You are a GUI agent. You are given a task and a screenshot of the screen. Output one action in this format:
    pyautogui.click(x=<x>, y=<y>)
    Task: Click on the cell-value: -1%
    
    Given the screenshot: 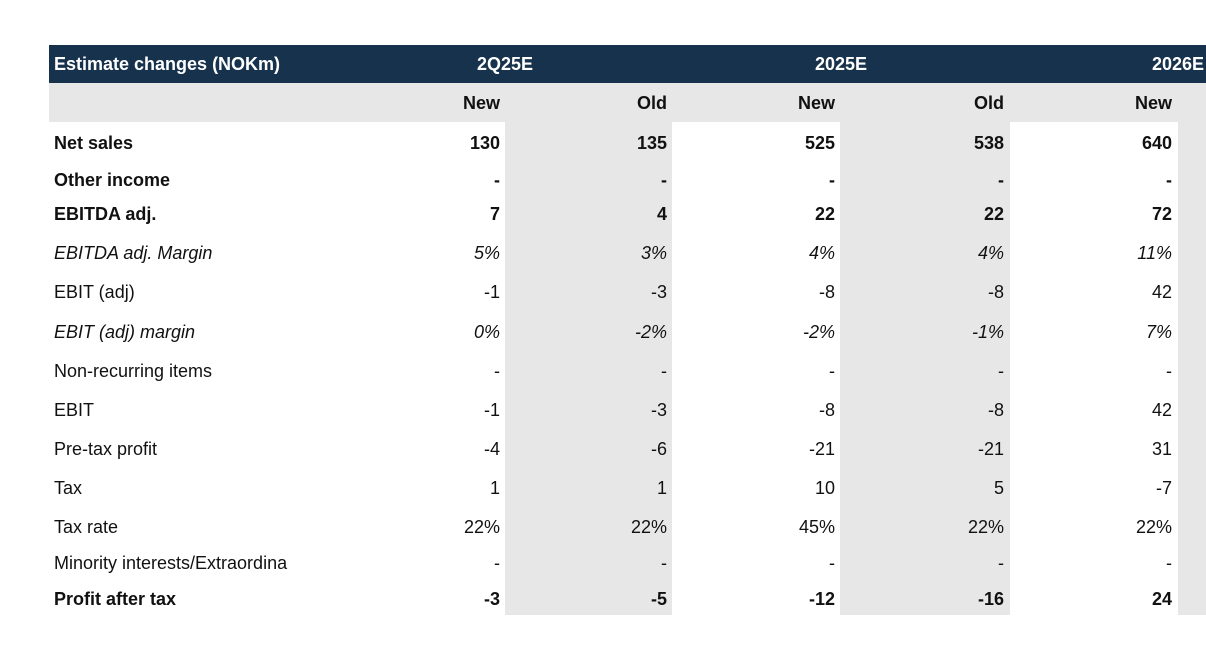 What is the action you would take?
    pyautogui.click(x=987, y=332)
    